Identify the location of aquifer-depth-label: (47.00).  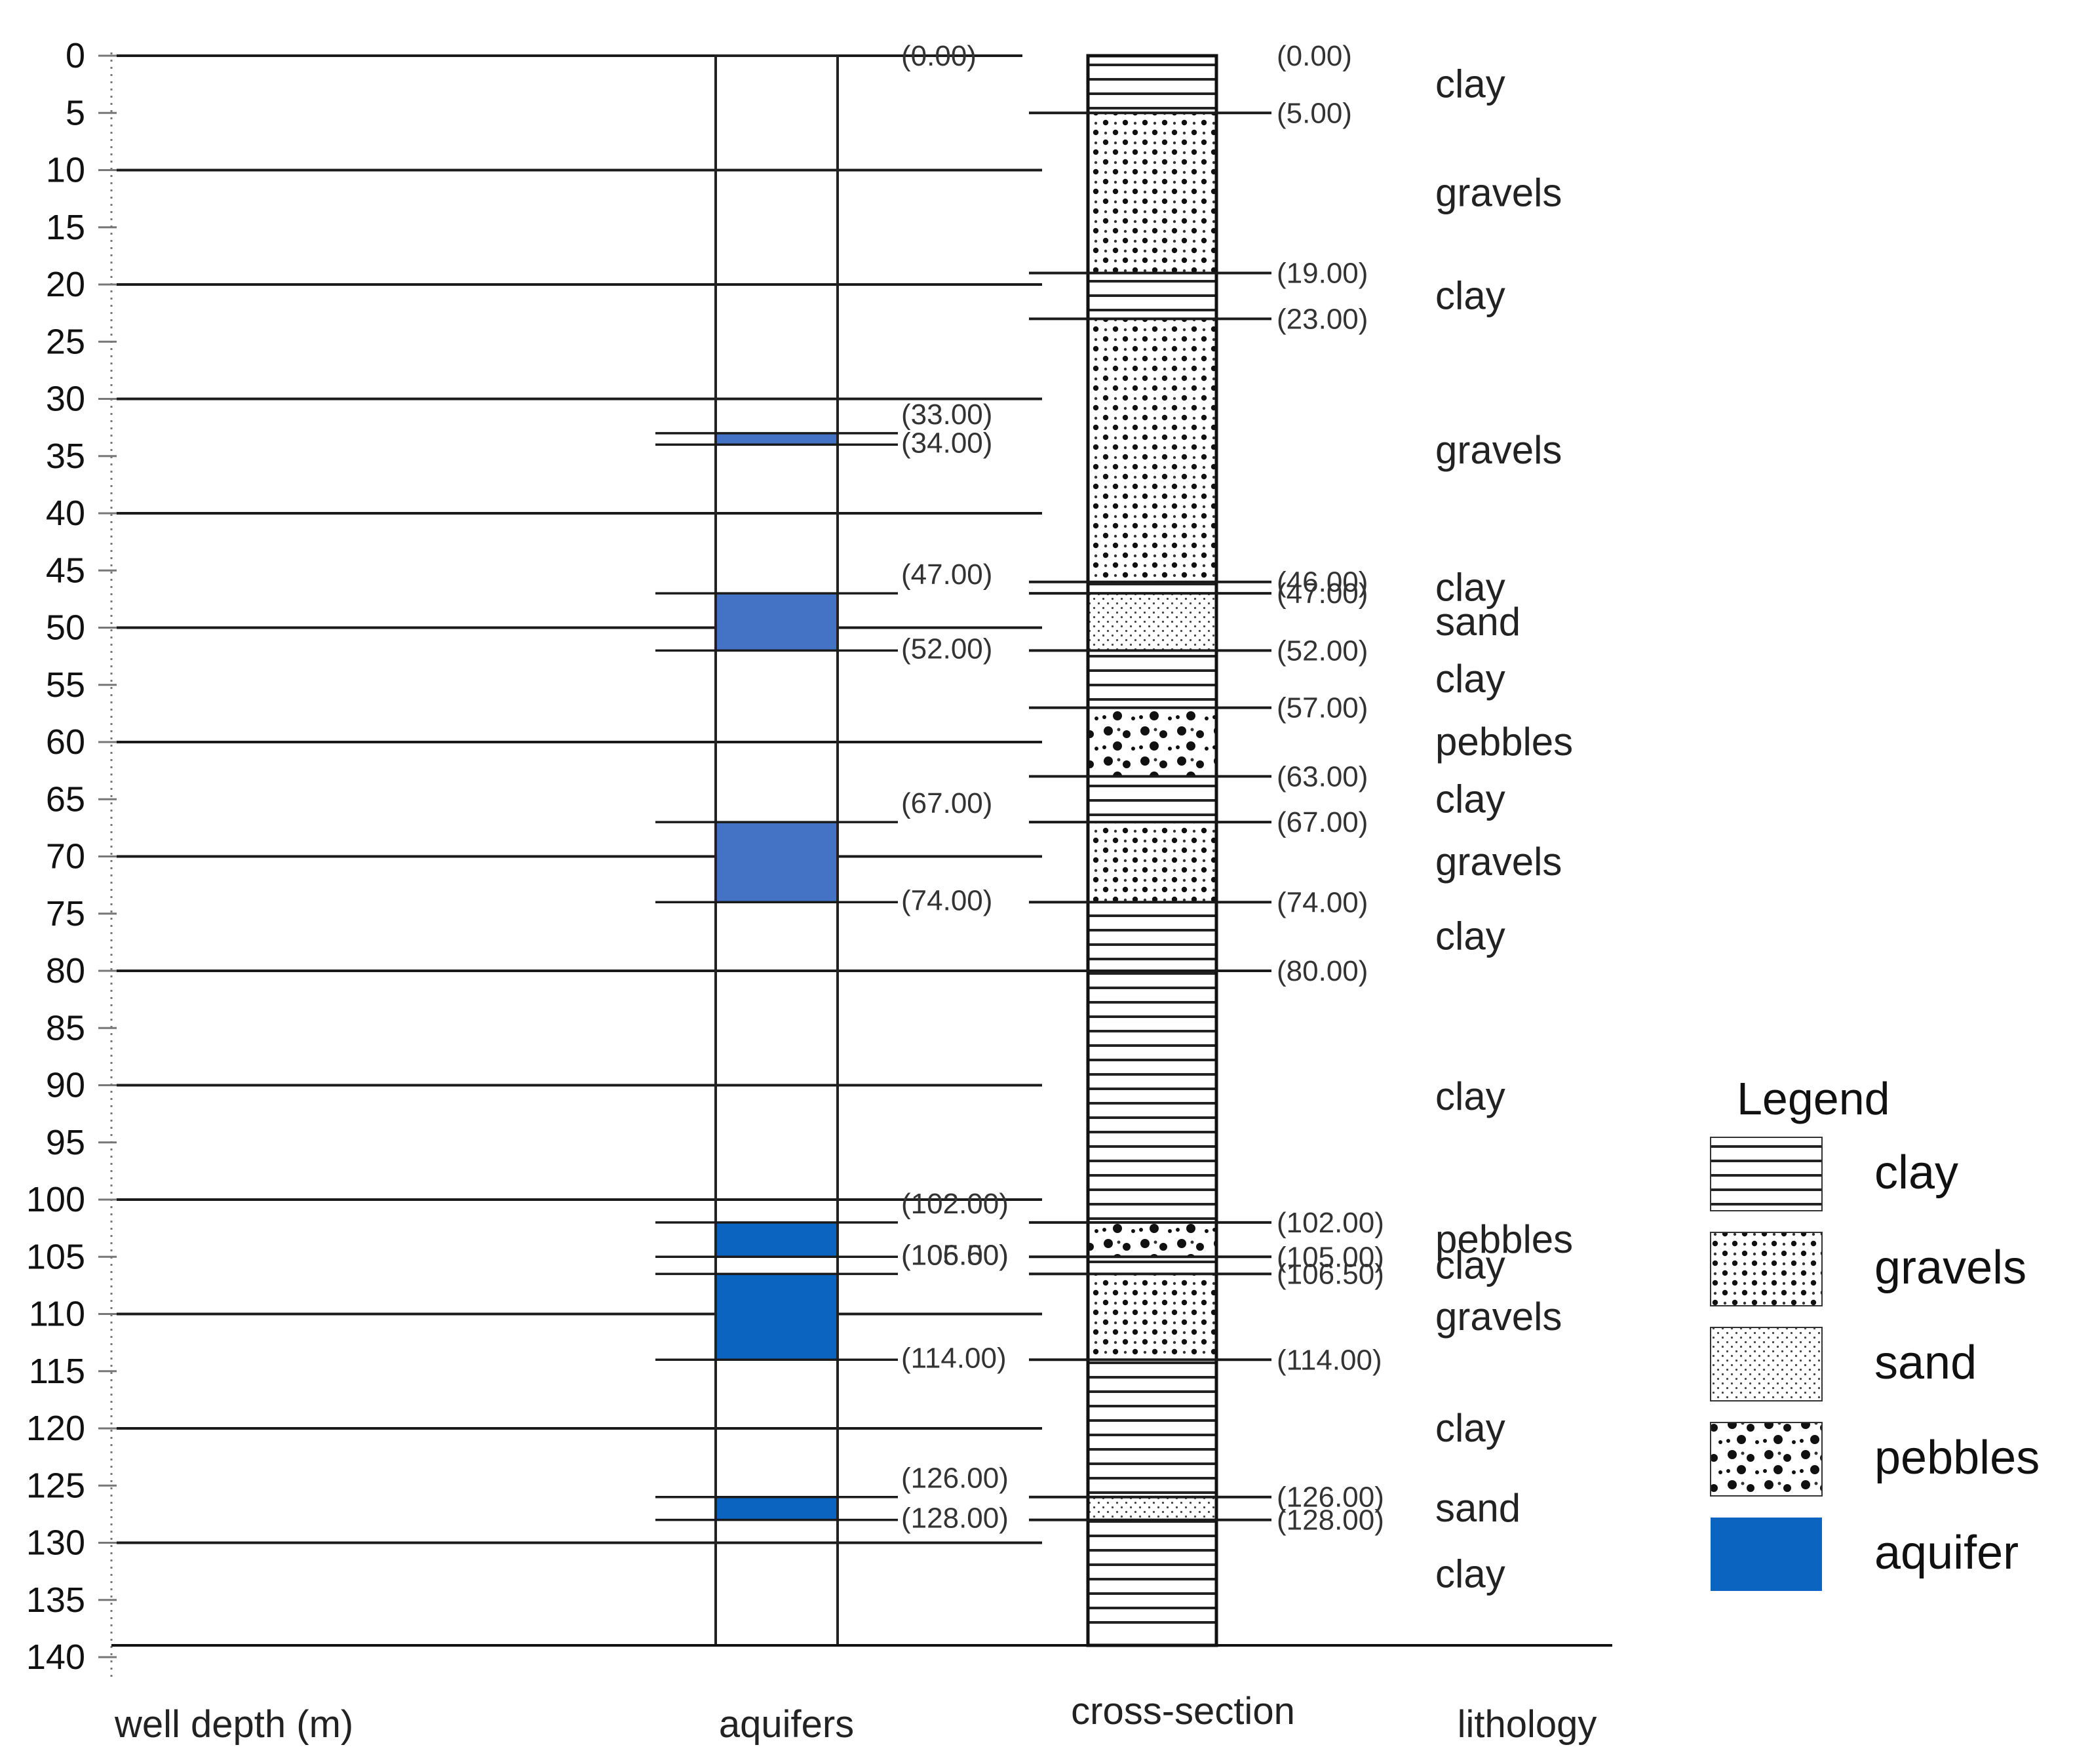
(947, 575).